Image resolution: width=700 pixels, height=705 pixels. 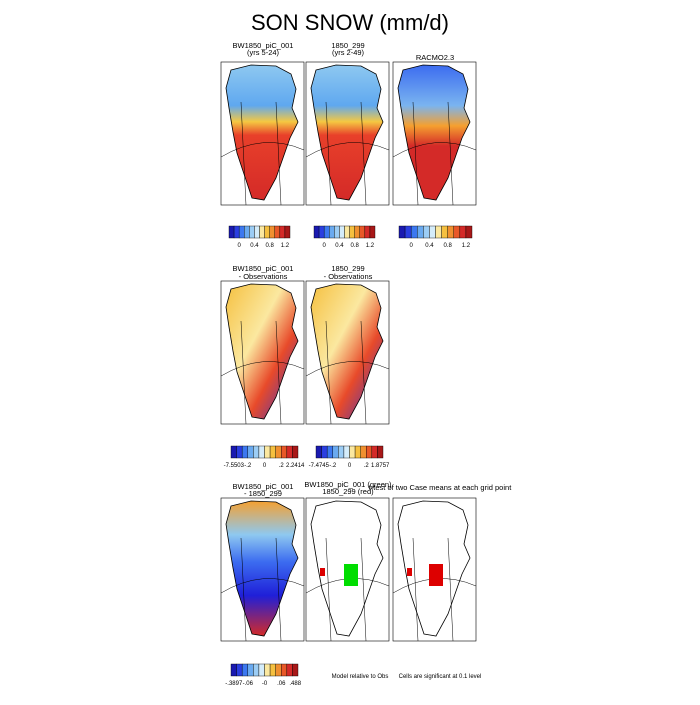 I want to click on colorbar-label: .488, so click(x=295, y=684).